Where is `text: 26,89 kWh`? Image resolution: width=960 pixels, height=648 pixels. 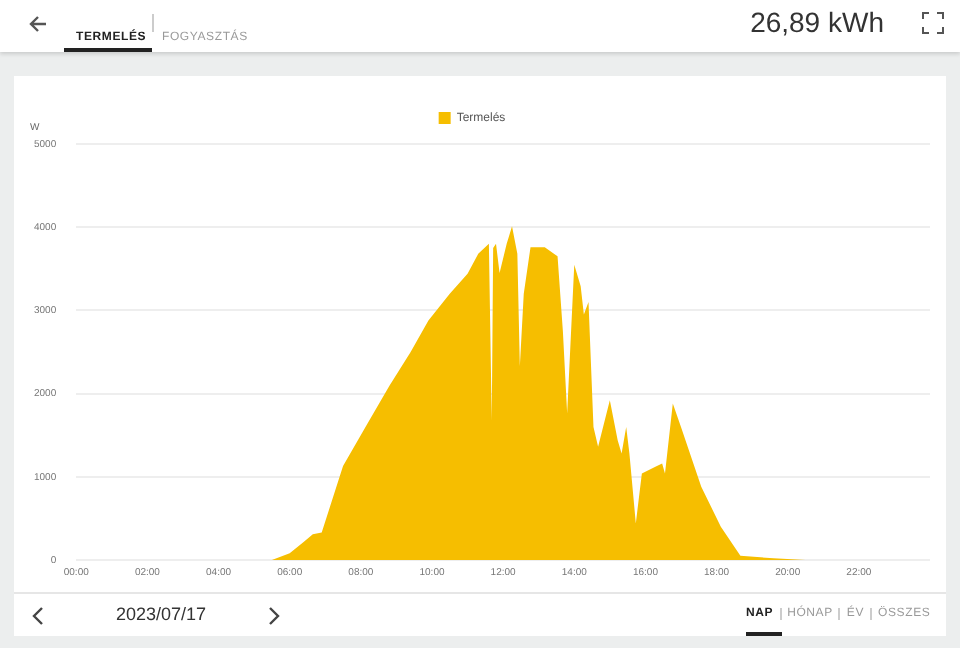 text: 26,89 kWh is located at coordinates (817, 22).